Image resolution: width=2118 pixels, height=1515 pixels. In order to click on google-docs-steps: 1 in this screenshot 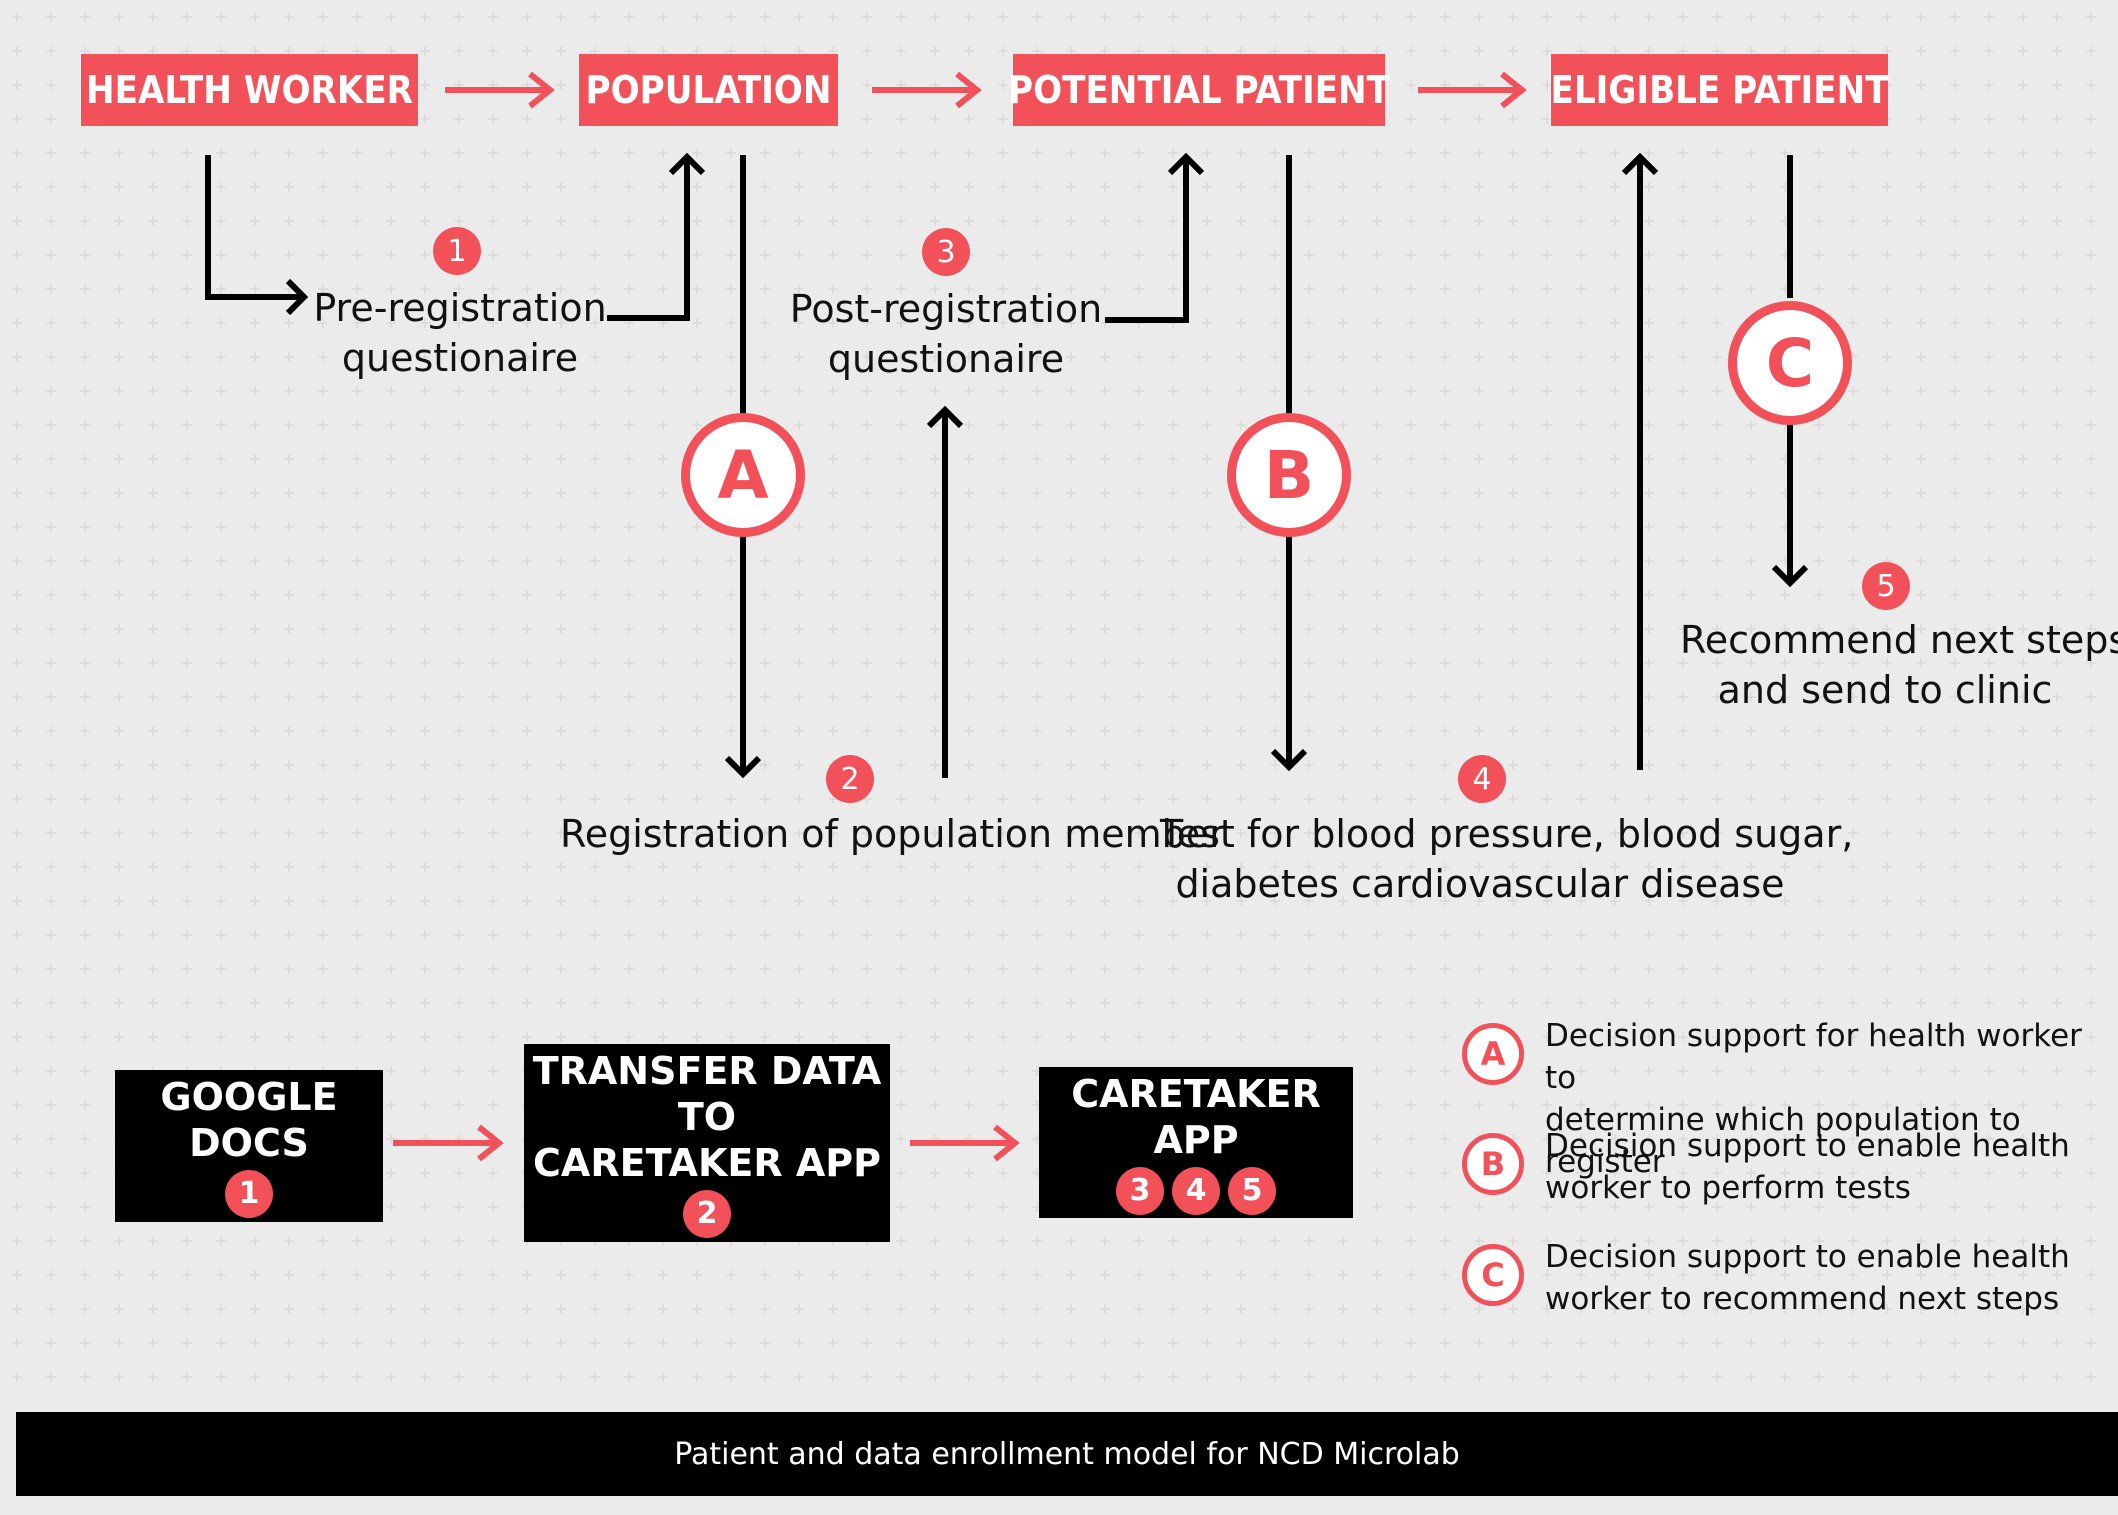, I will do `click(249, 1194)`.